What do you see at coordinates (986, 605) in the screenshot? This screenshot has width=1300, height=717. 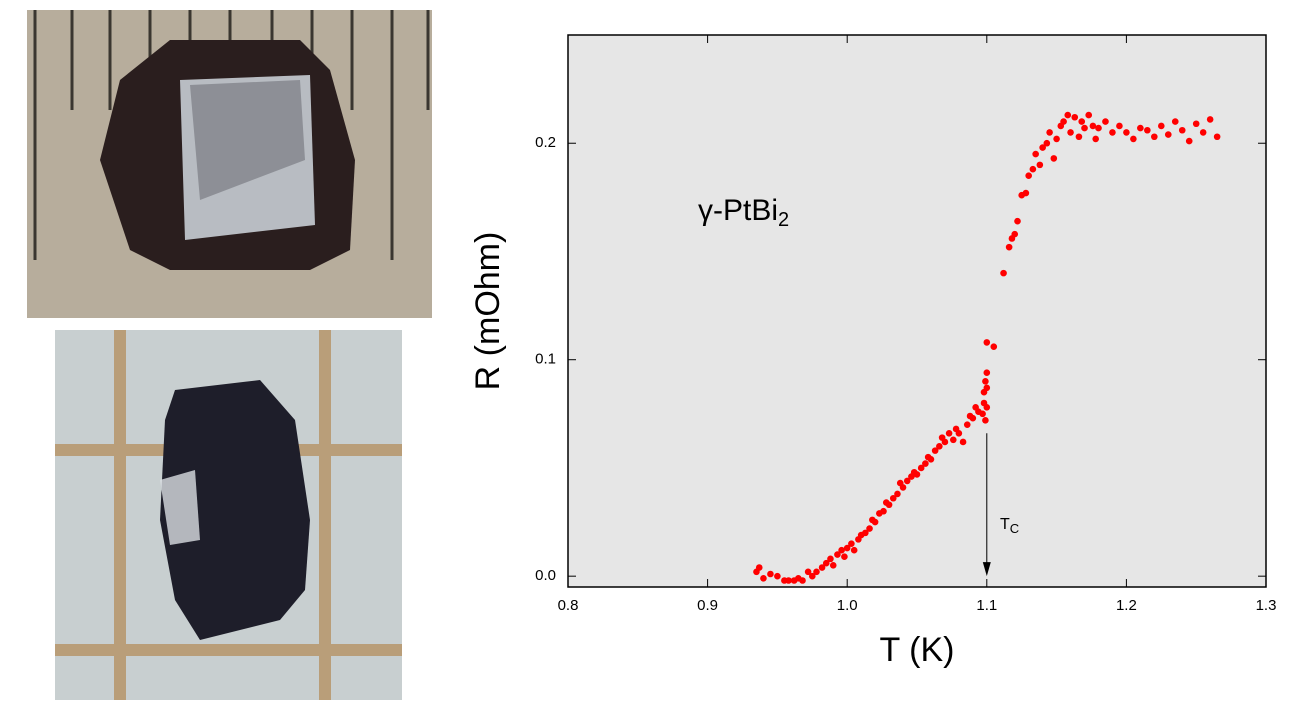 I see `x-tick-label: 1.1` at bounding box center [986, 605].